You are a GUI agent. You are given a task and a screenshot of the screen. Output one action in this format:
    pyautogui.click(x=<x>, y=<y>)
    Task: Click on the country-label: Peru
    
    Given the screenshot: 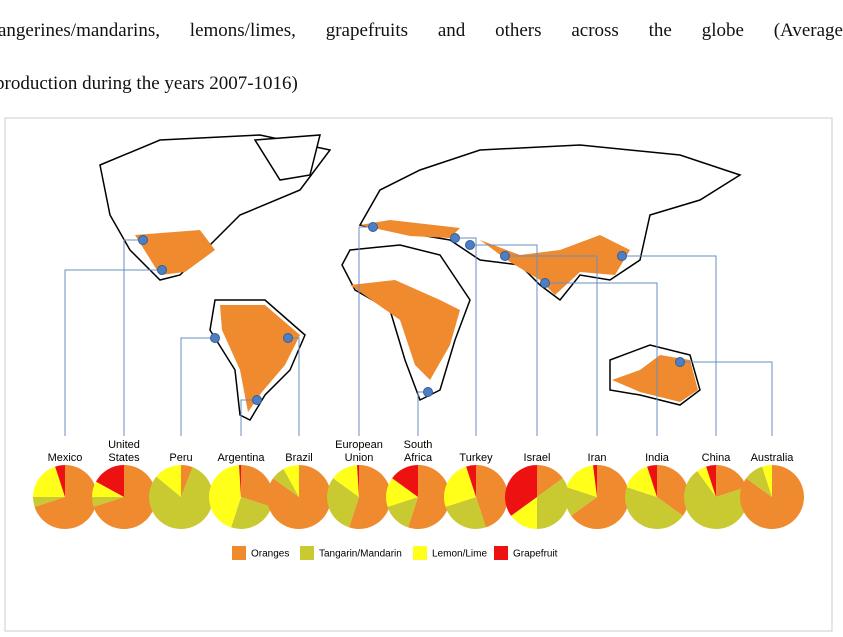 What is the action you would take?
    pyautogui.click(x=180, y=458)
    